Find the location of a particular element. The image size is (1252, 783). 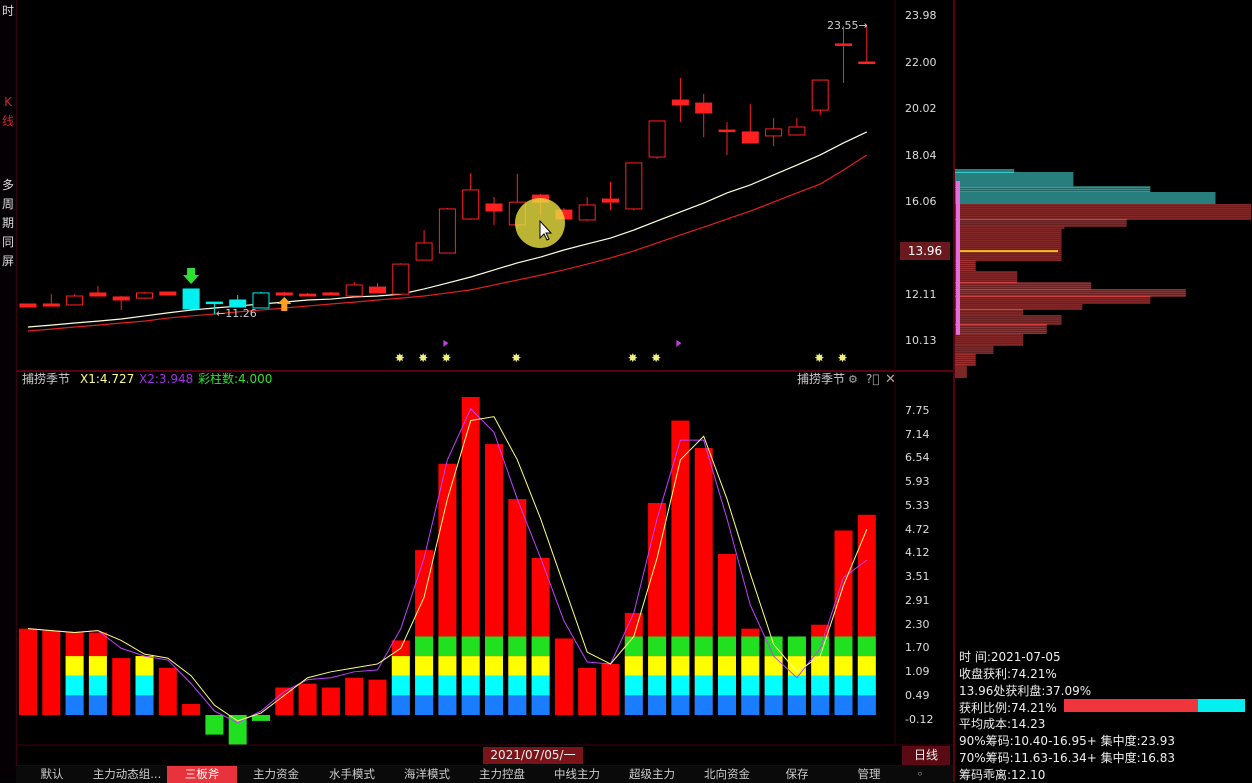

tab-9: 北向资金 is located at coordinates (727, 774).